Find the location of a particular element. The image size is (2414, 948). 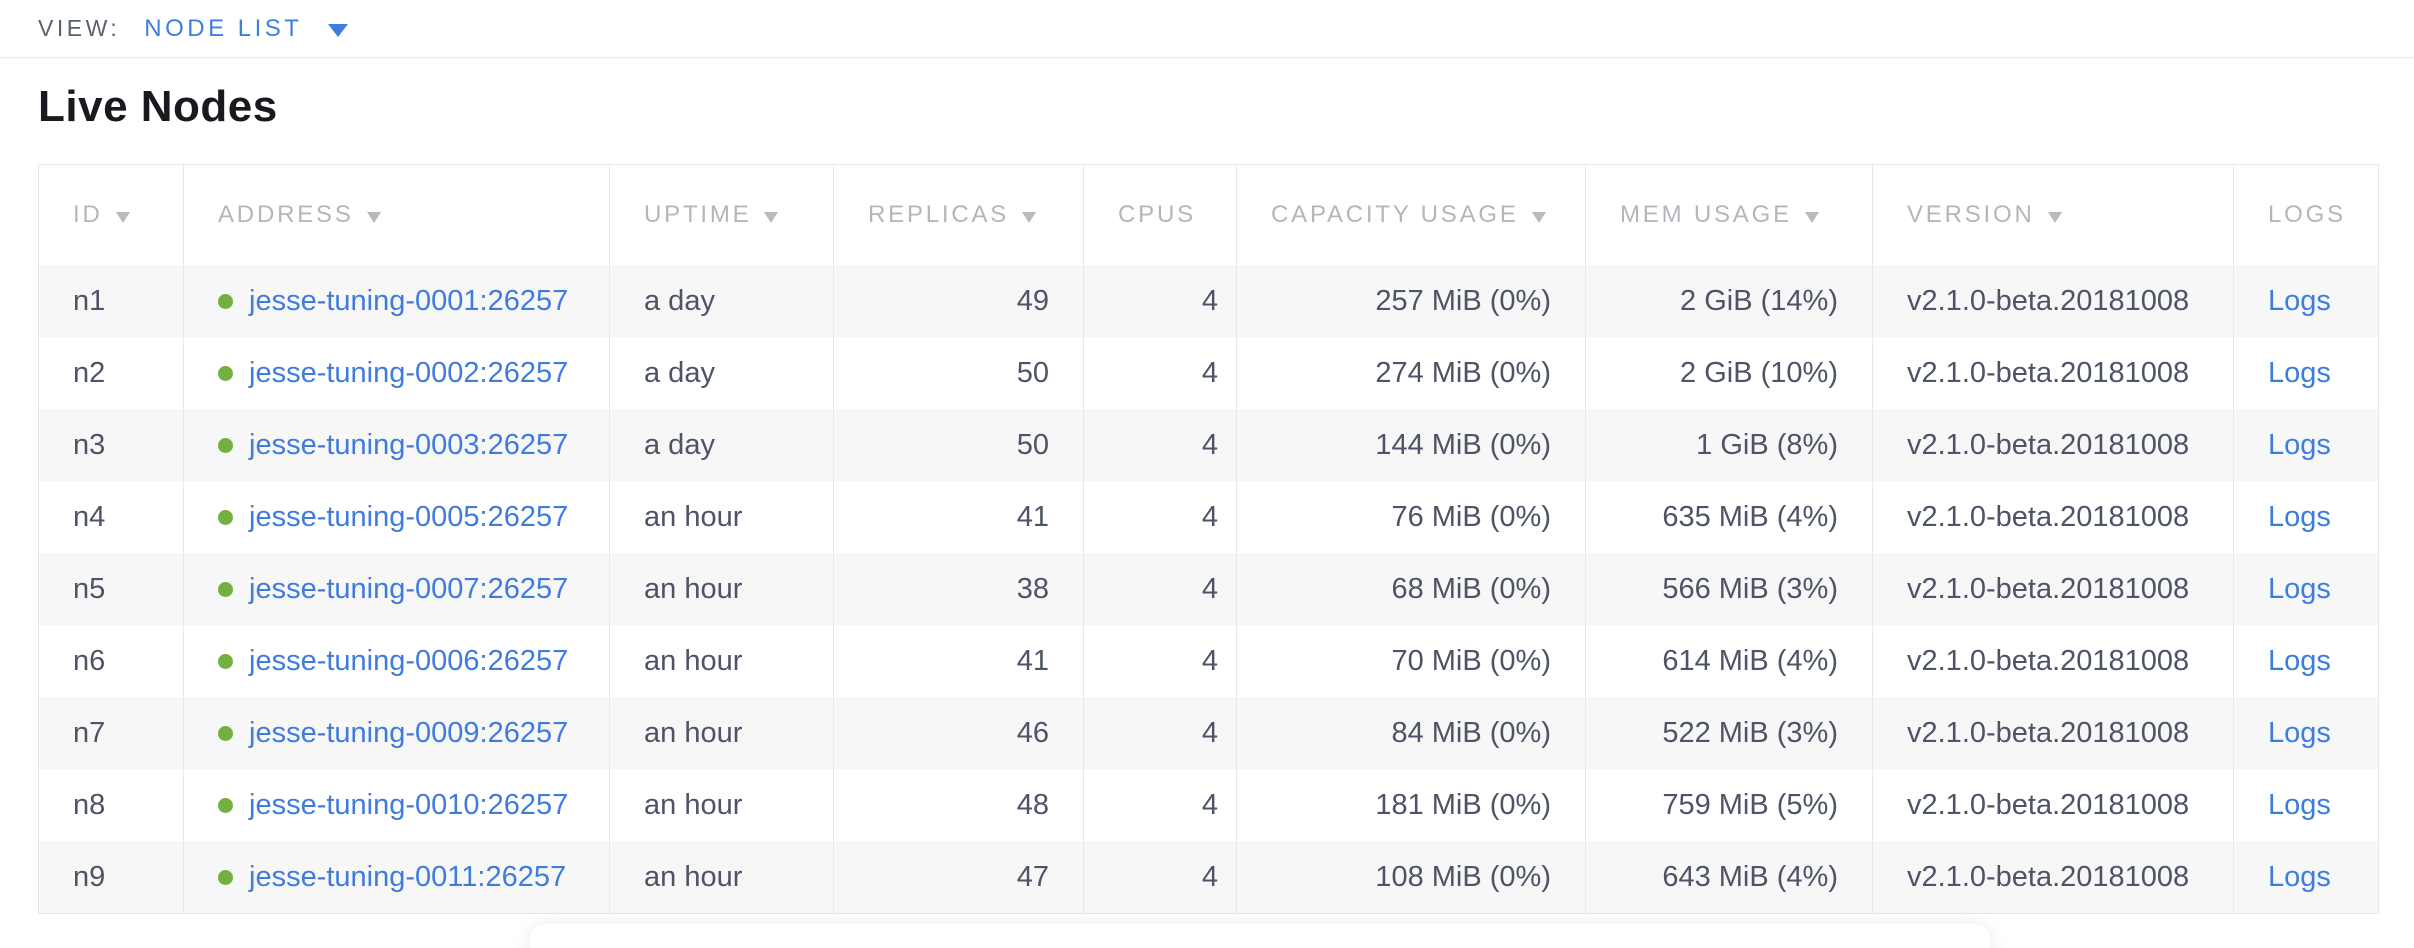

node-address-link: jesse-tuning-0007:26257 is located at coordinates (409, 588).